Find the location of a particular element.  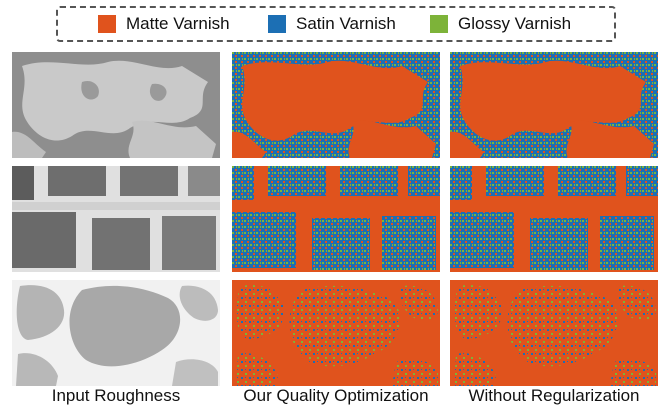

caption-without-regularization: Without Regularization is located at coordinates (554, 396).